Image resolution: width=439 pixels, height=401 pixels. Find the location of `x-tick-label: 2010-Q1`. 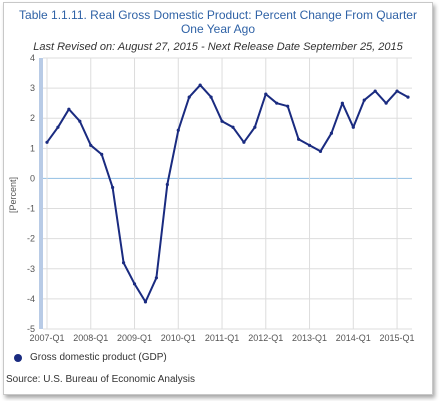

x-tick-label: 2010-Q1 is located at coordinates (178, 338).